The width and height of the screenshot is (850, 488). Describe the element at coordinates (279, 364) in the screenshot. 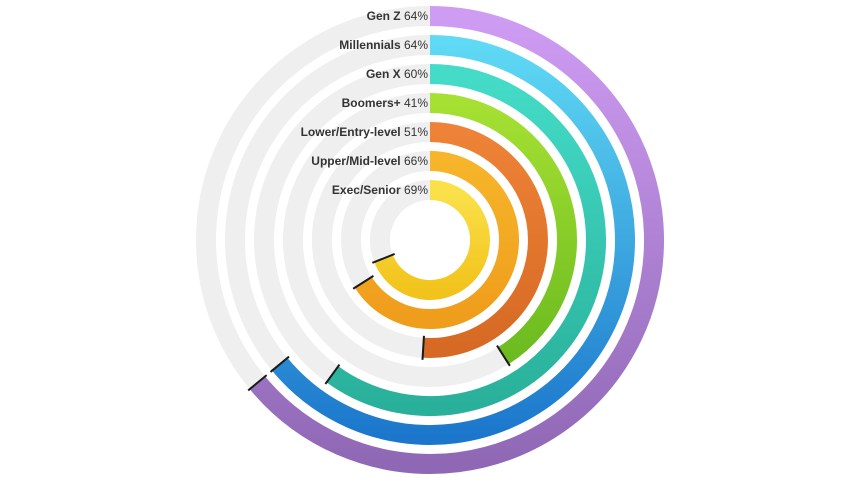

I see `ring-end-marker-millennials` at that location.